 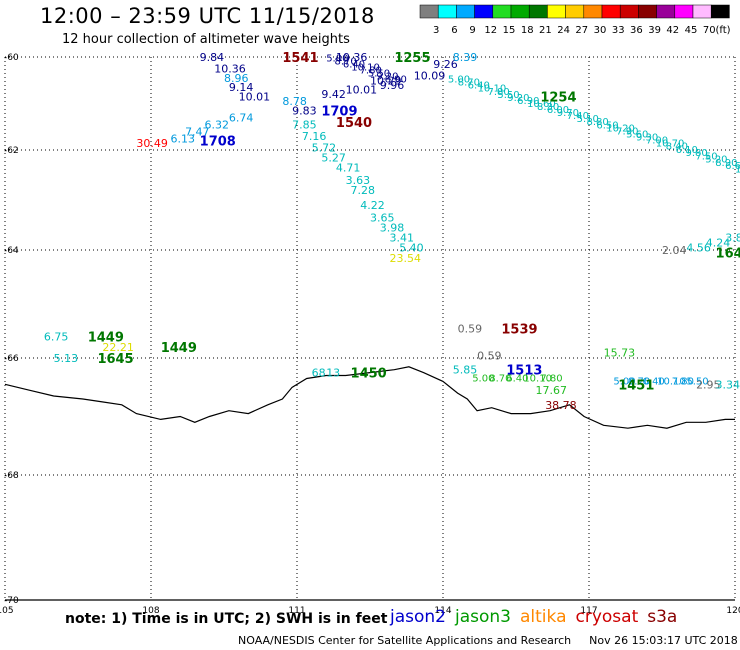 What do you see at coordinates (7, 611) in the screenshot?
I see `lon-tick-label: 105` at bounding box center [7, 611].